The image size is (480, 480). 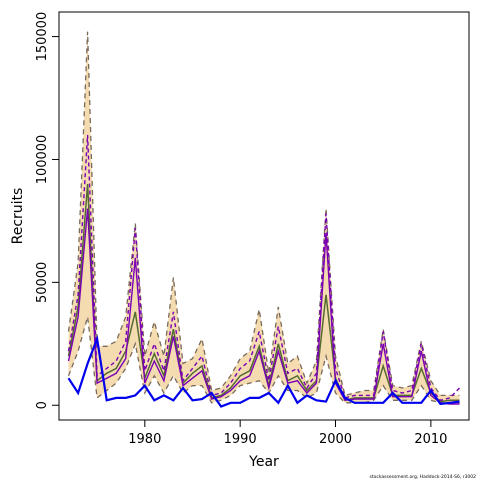 I want to click on x-tick-label: 2010, so click(x=430, y=439).